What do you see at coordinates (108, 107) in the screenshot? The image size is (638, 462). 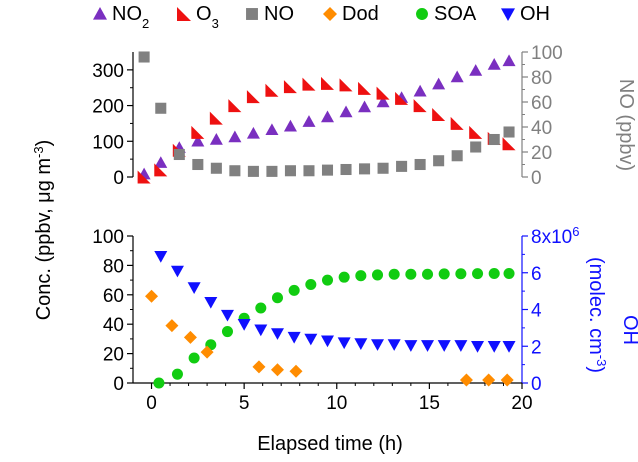 I see `top-left-tick-label: 200` at bounding box center [108, 107].